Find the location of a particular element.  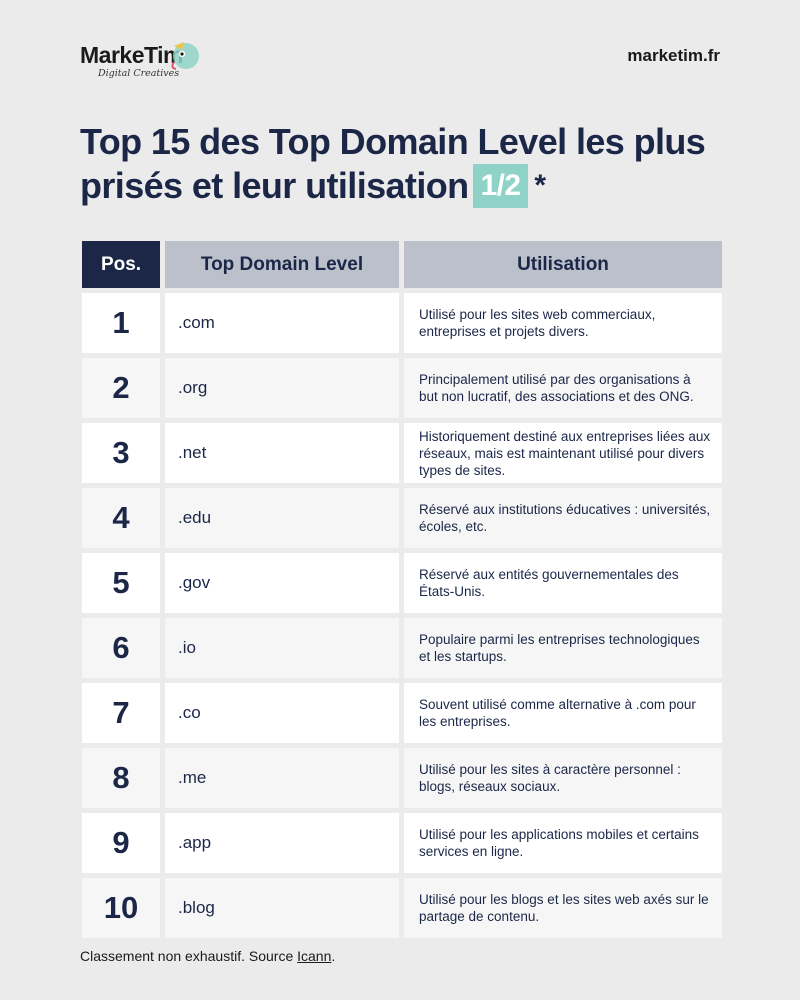

asterisk-mark: * is located at coordinates (540, 185).